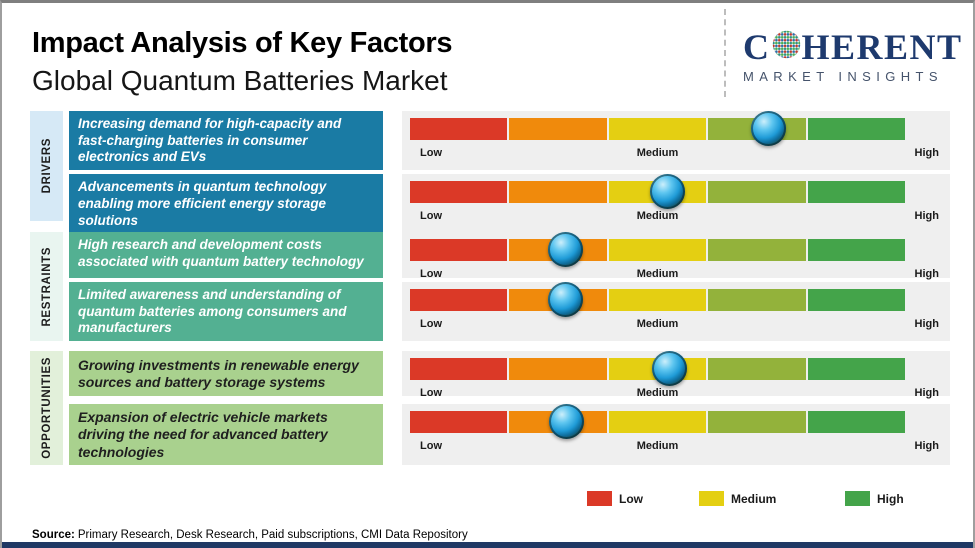 This screenshot has width=975, height=548. I want to click on legend-item-medium: Medium, so click(737, 498).